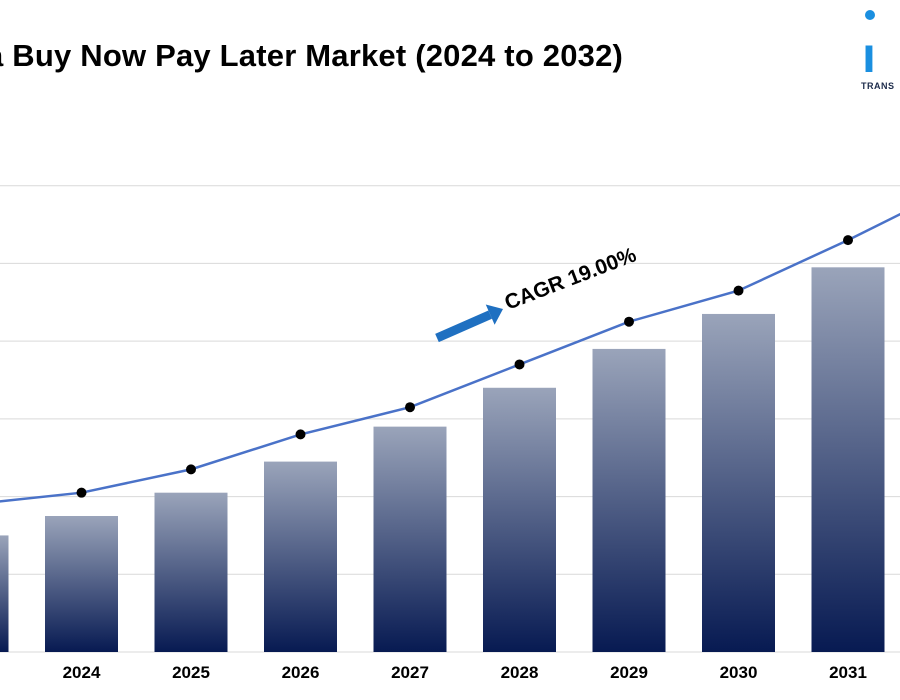 This screenshot has width=900, height=700. I want to click on trend-point-2024, so click(81, 492).